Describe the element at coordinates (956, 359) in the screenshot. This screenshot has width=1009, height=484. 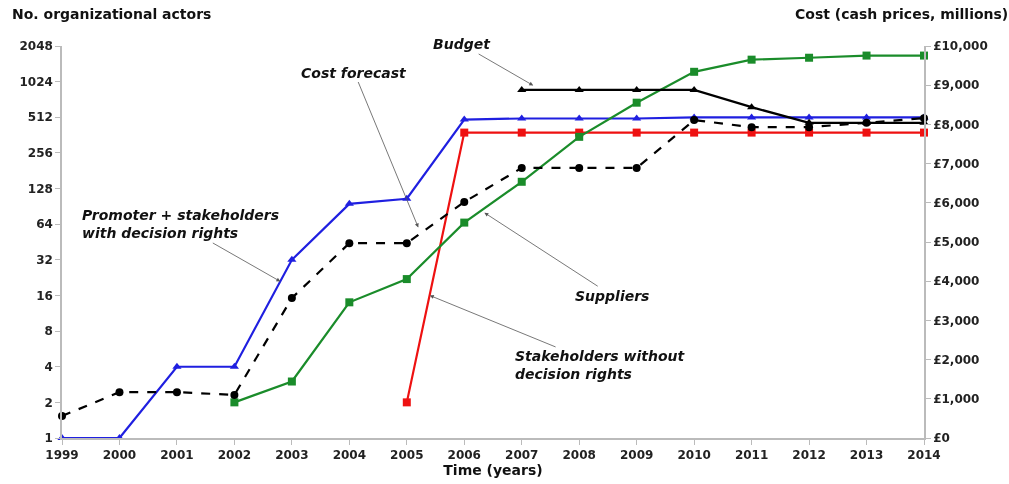
I see `y2-tick-label: £2,000` at that location.